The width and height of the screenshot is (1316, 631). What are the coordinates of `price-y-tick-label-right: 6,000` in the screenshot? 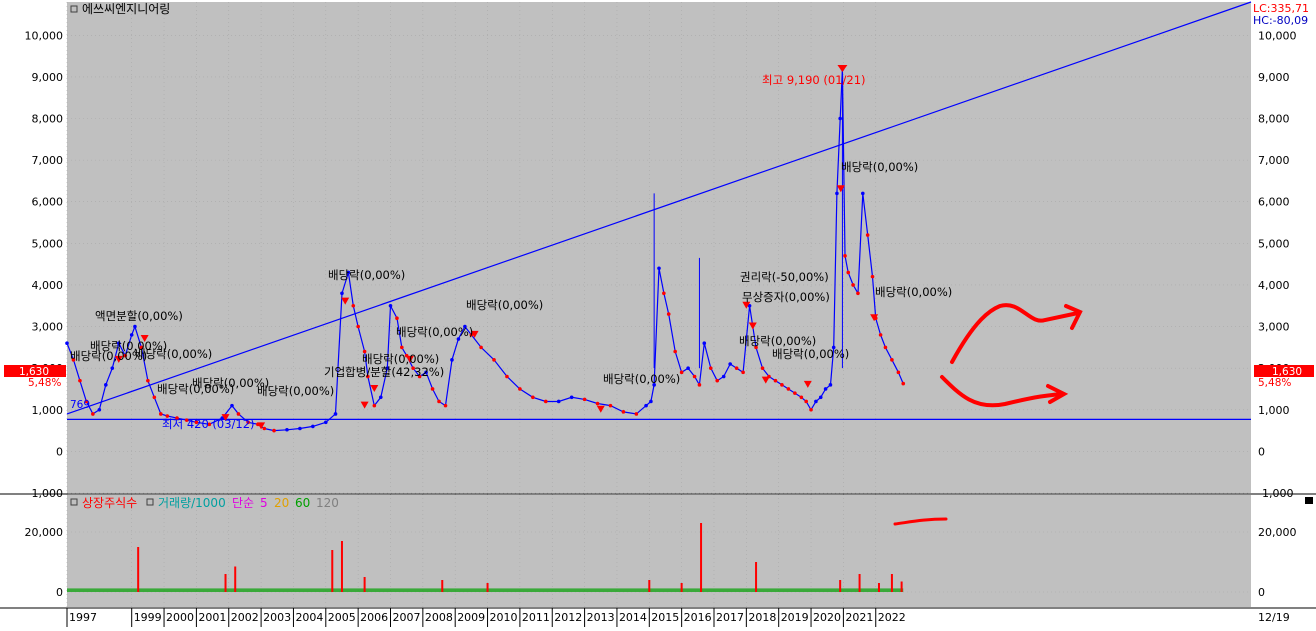 It's located at (1274, 202).